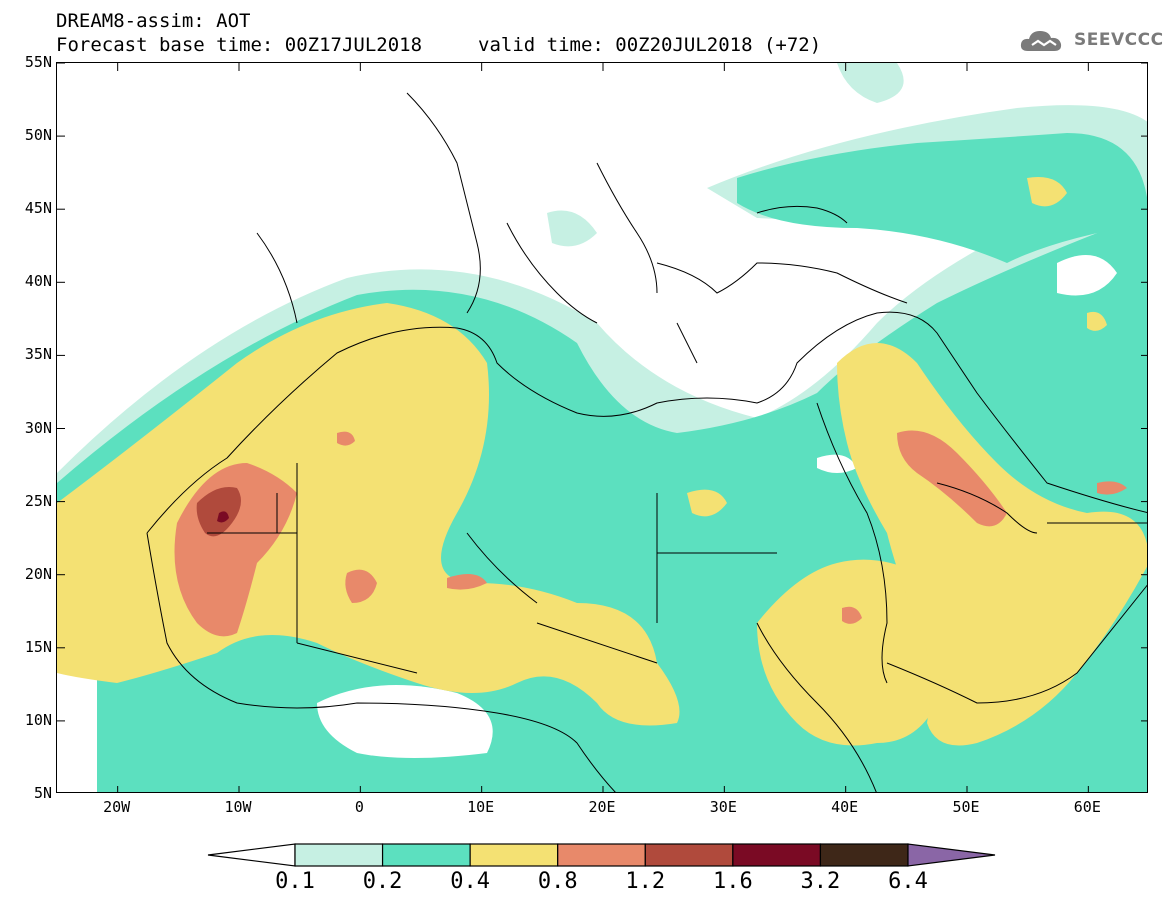 The width and height of the screenshot is (1165, 905). Describe the element at coordinates (223, 517) in the screenshot. I see `aot-band-1.6-3.2` at that location.